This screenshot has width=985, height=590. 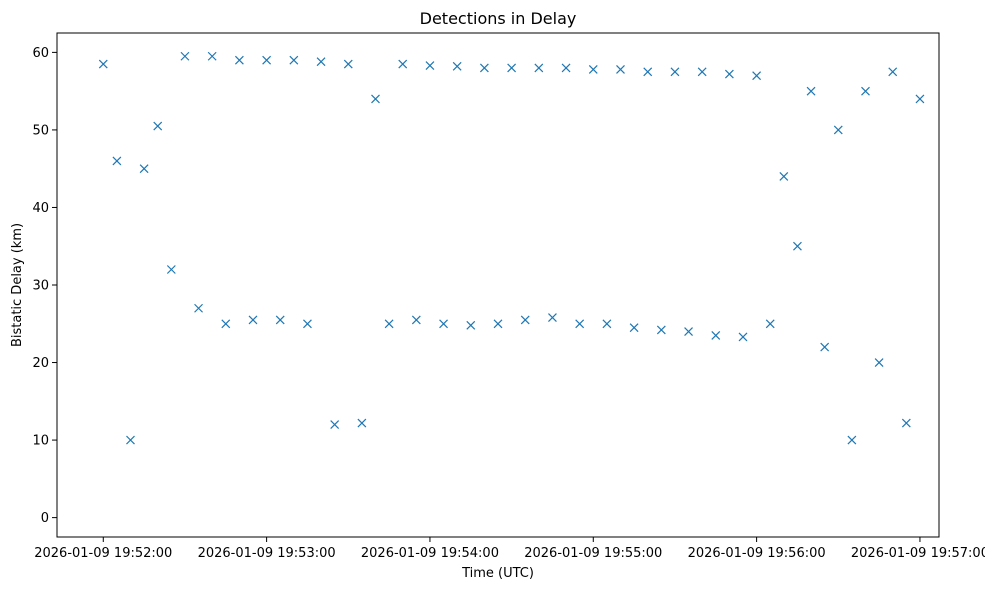 What do you see at coordinates (498, 18) in the screenshot?
I see `chart-title: Detections in Delay` at bounding box center [498, 18].